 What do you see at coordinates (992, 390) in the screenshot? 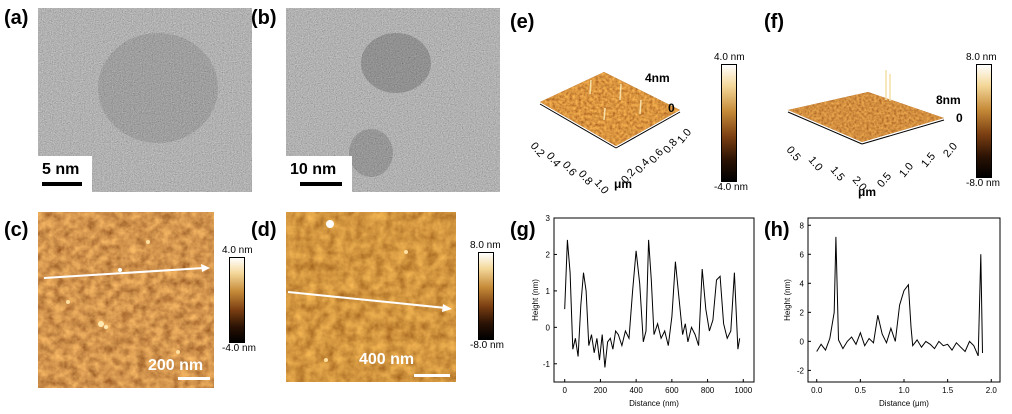
I see `x-tick-label-h: 2.0` at bounding box center [992, 390].